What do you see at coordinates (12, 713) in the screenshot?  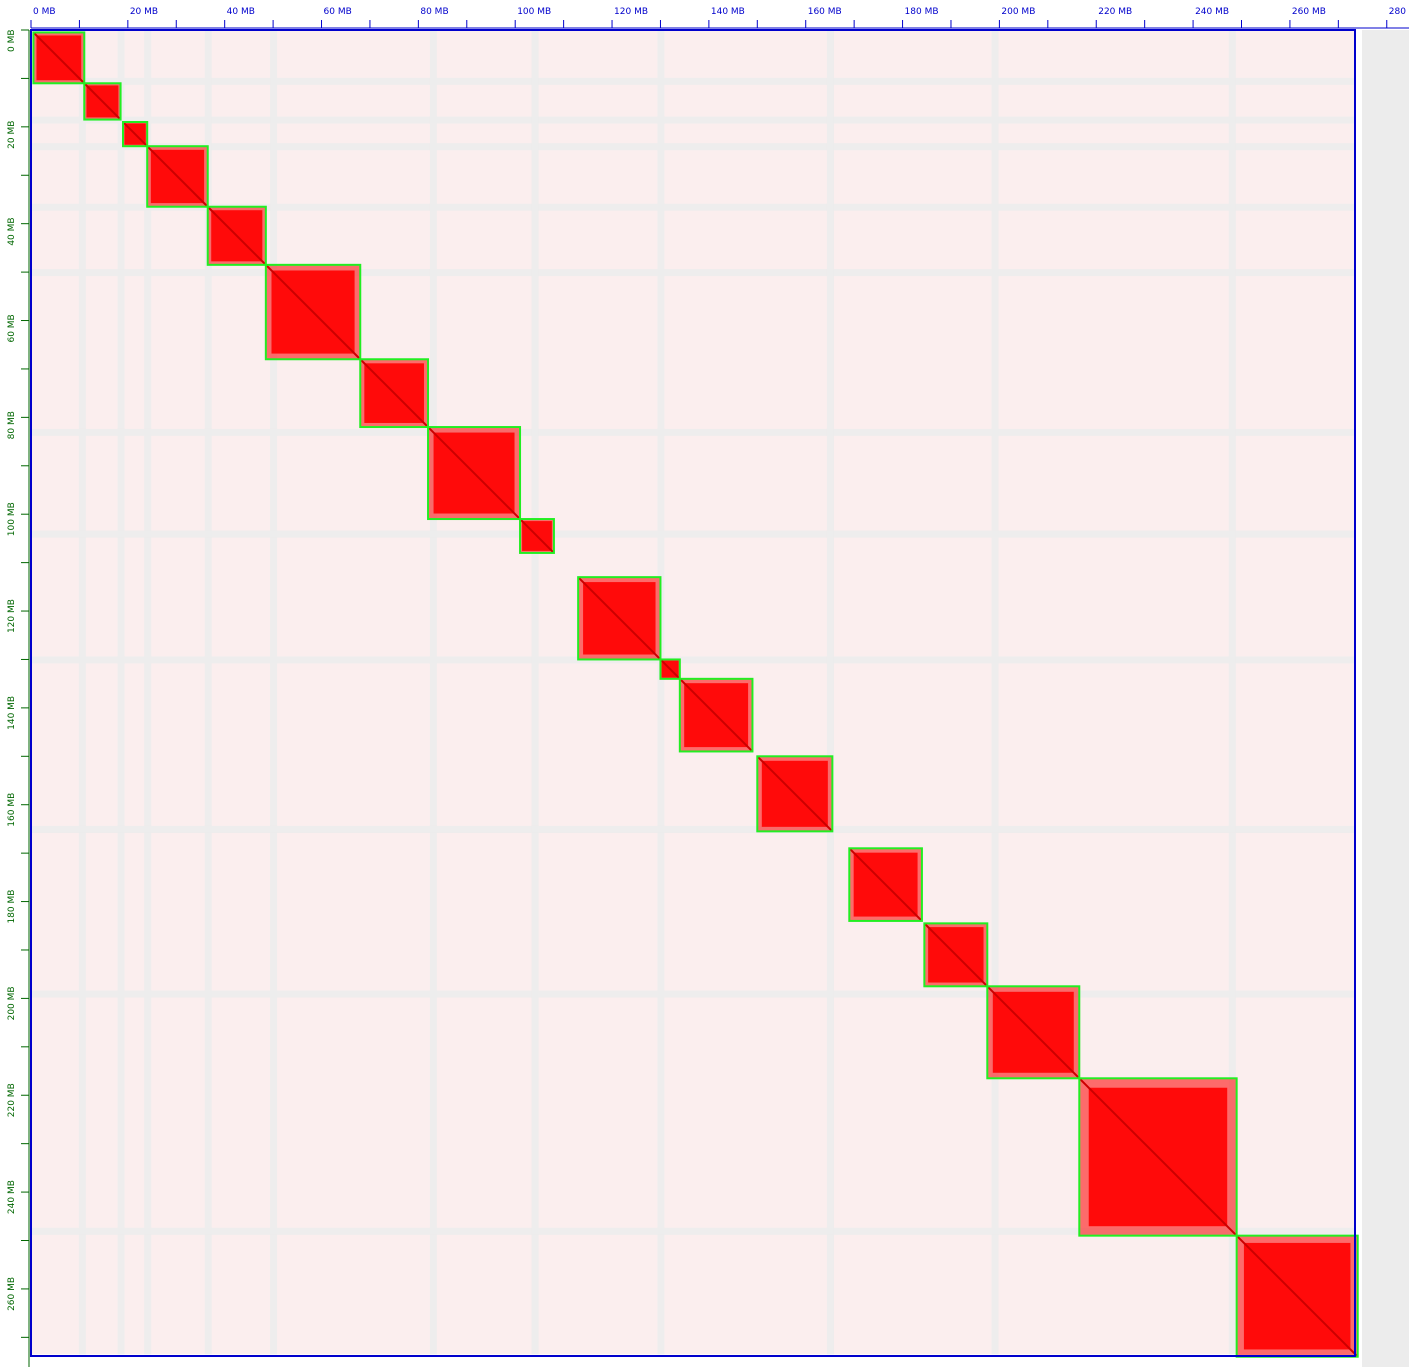 I see `y-tick-label: 140 MB` at bounding box center [12, 713].